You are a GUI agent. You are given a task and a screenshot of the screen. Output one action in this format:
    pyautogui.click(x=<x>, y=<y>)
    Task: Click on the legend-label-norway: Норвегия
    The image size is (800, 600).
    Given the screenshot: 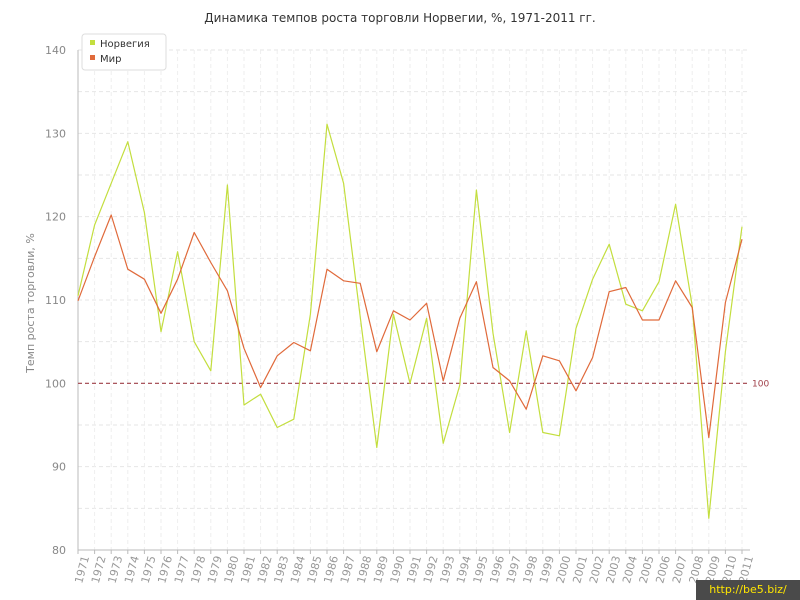 What is the action you would take?
    pyautogui.click(x=125, y=44)
    